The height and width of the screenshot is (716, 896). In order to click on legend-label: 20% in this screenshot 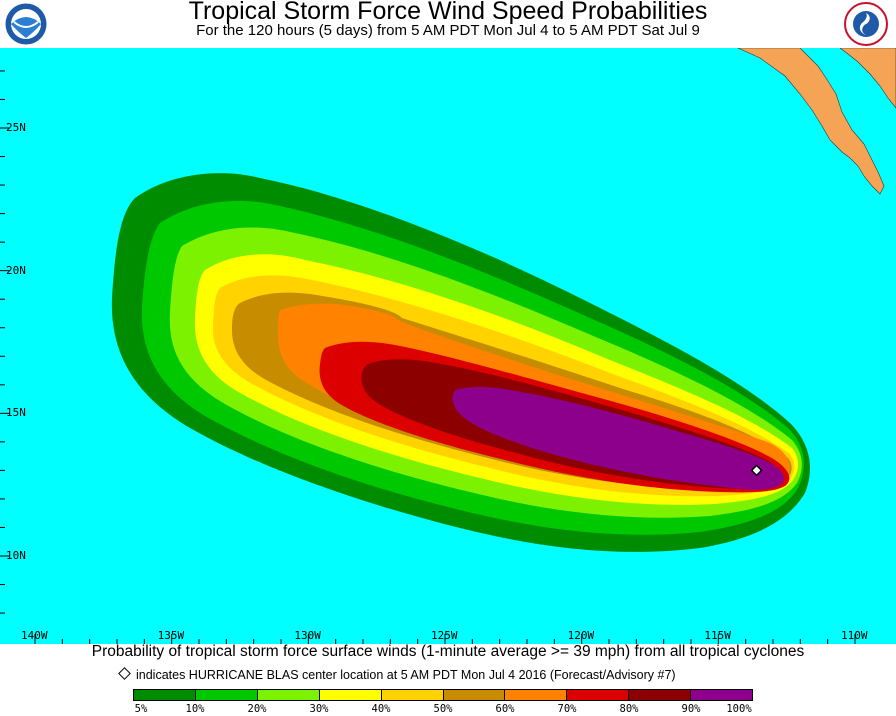, I will do `click(257, 709)`.